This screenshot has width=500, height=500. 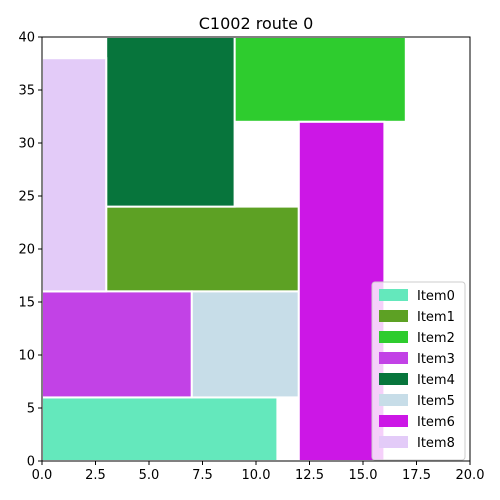 What do you see at coordinates (436, 359) in the screenshot?
I see `legend-label: Item3` at bounding box center [436, 359].